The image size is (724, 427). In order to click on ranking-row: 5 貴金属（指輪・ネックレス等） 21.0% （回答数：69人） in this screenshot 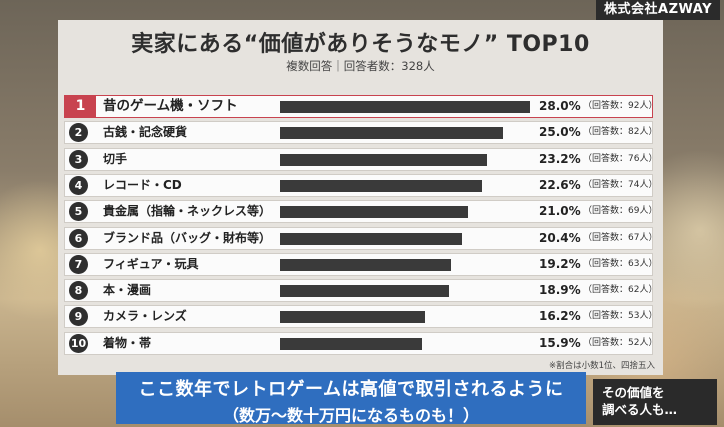, I will do `click(360, 212)`.